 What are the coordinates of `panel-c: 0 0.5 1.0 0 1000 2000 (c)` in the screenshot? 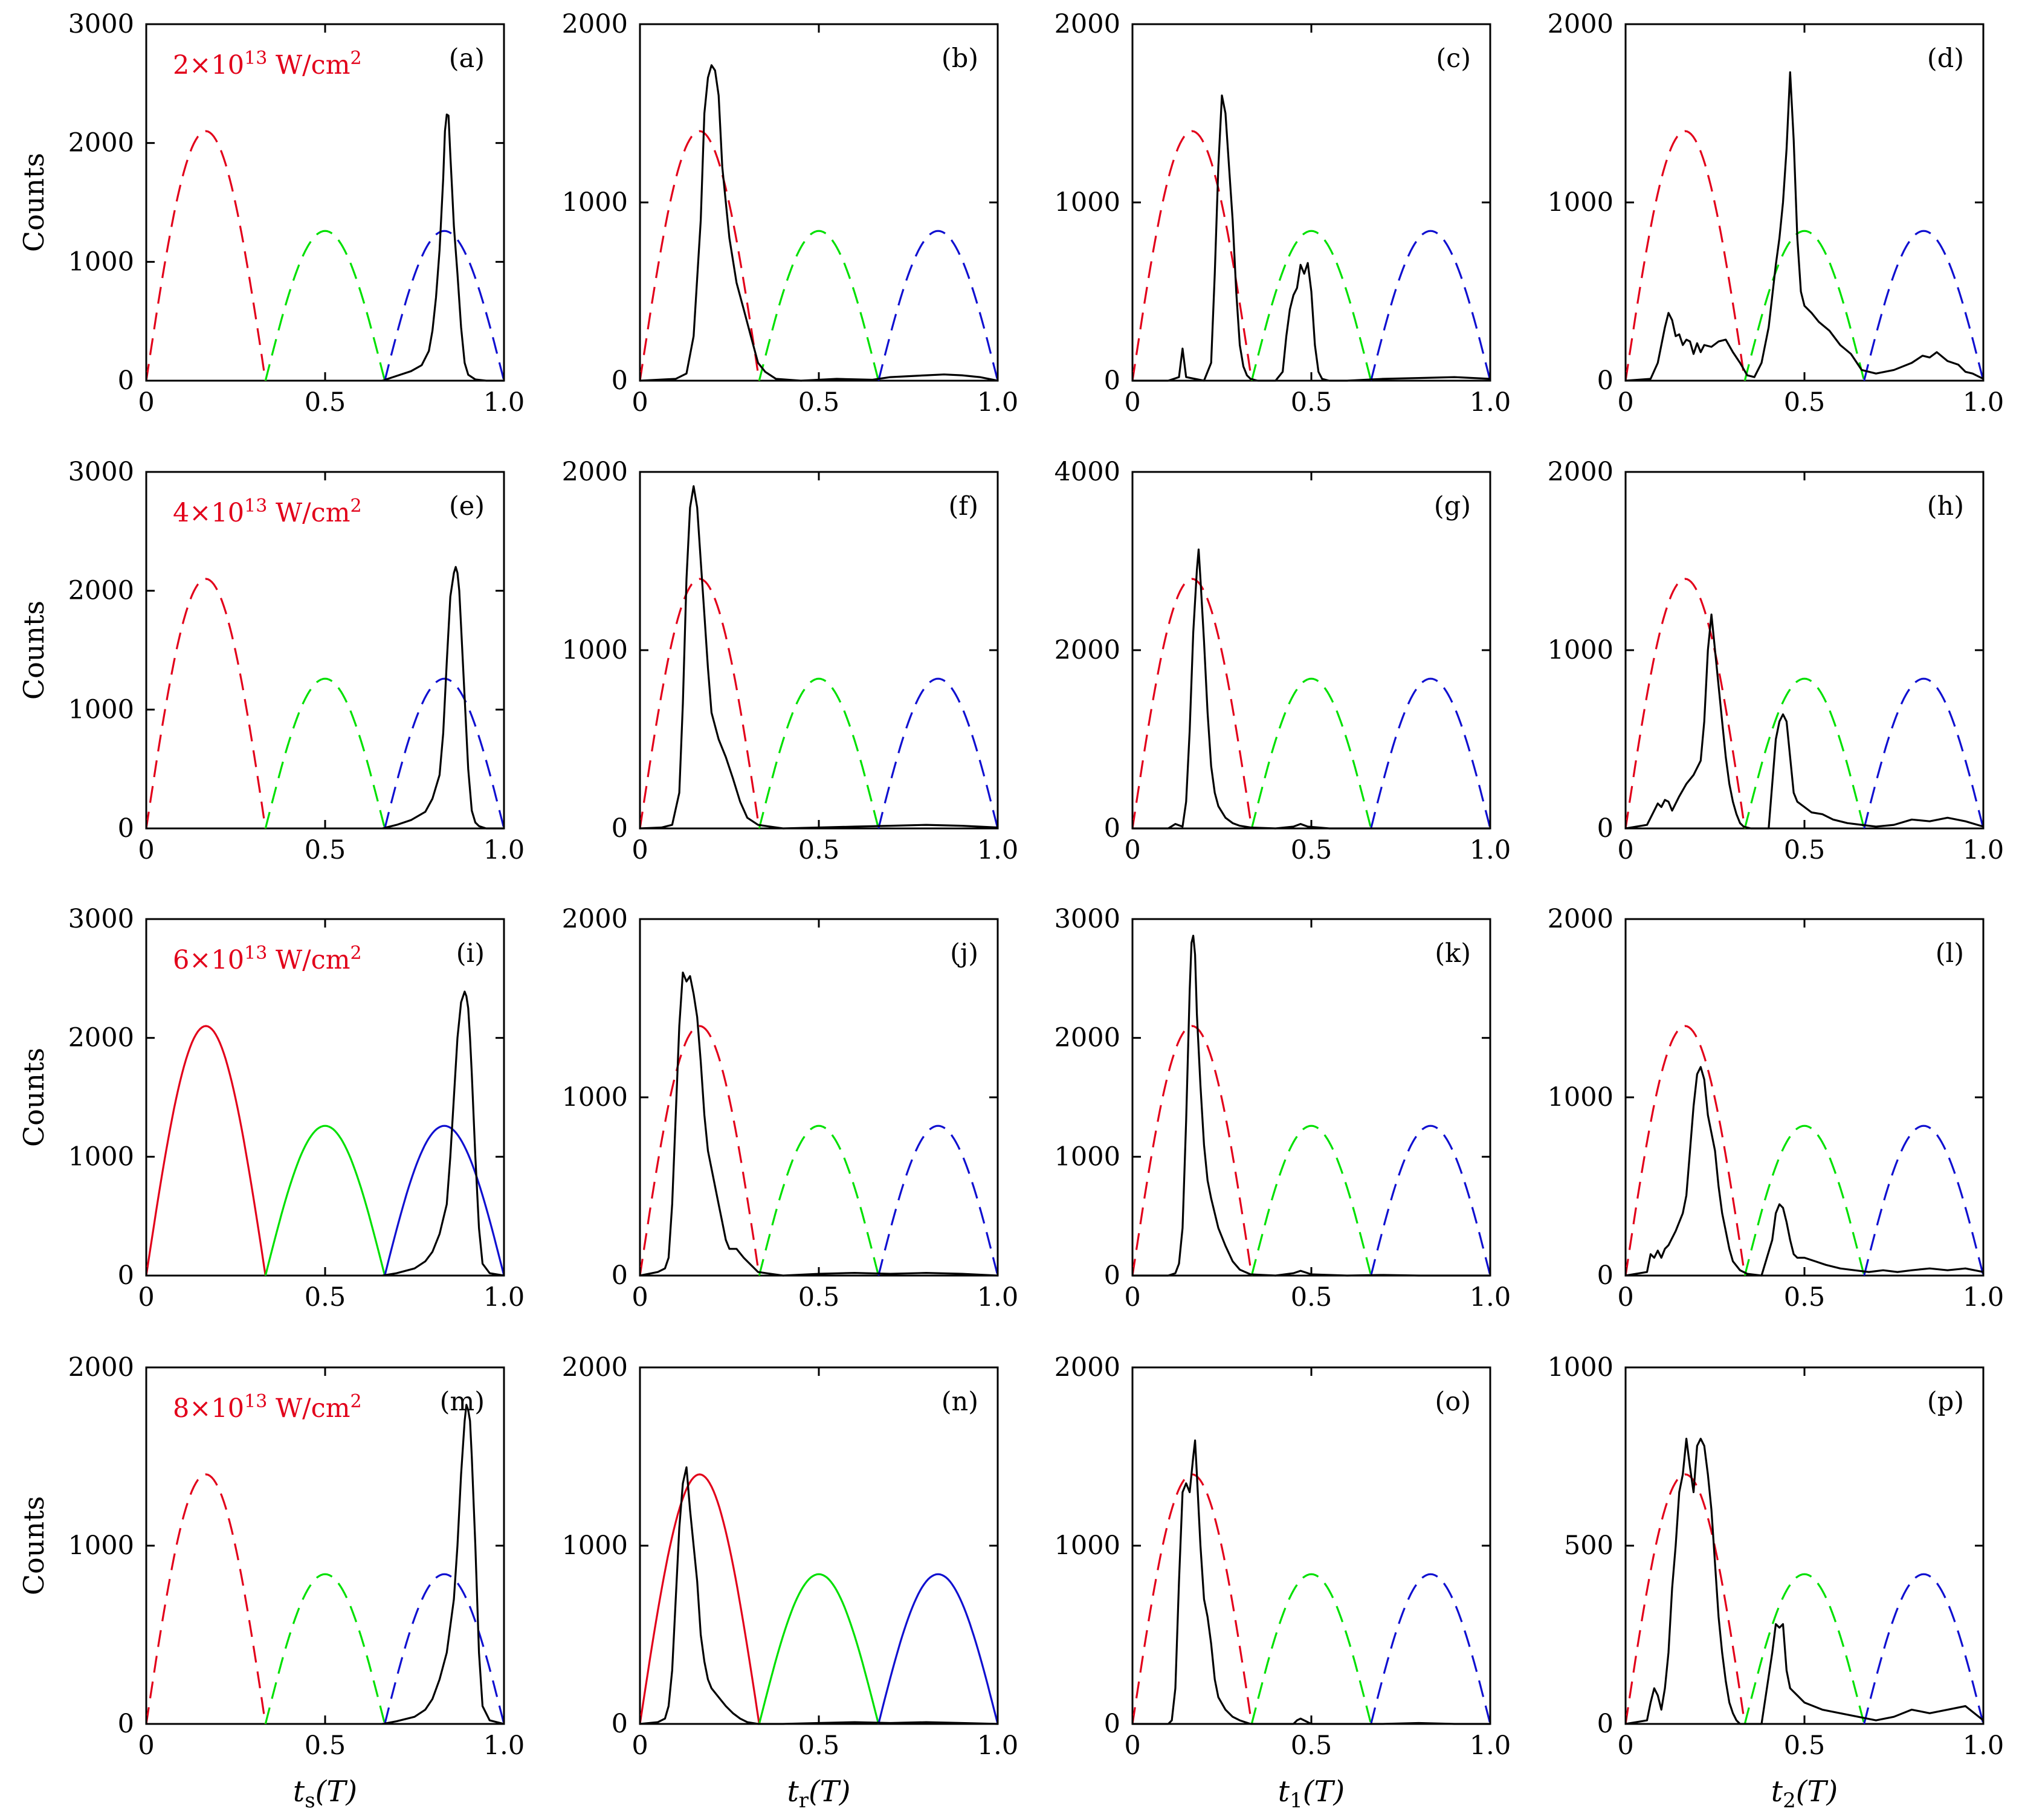 It's located at (1283, 213).